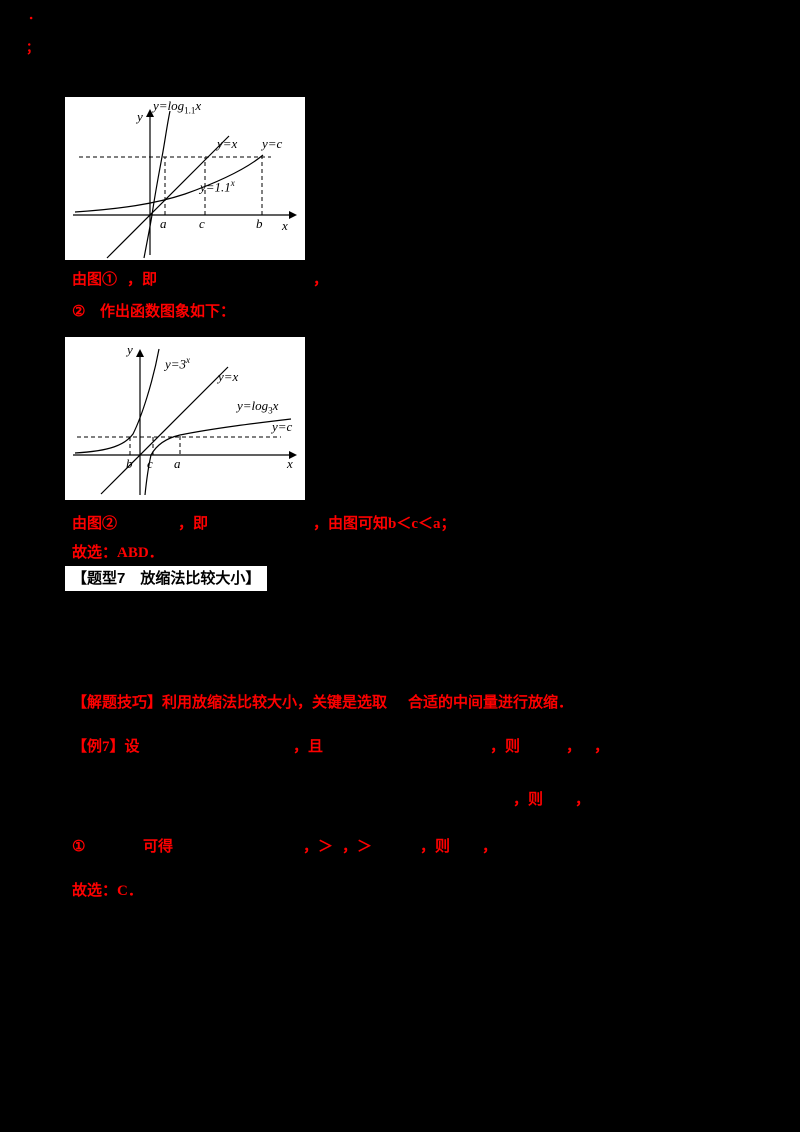 The height and width of the screenshot is (1132, 800). I want to click on solution-text-line: 由图① ，即 ，, so click(400, 281).